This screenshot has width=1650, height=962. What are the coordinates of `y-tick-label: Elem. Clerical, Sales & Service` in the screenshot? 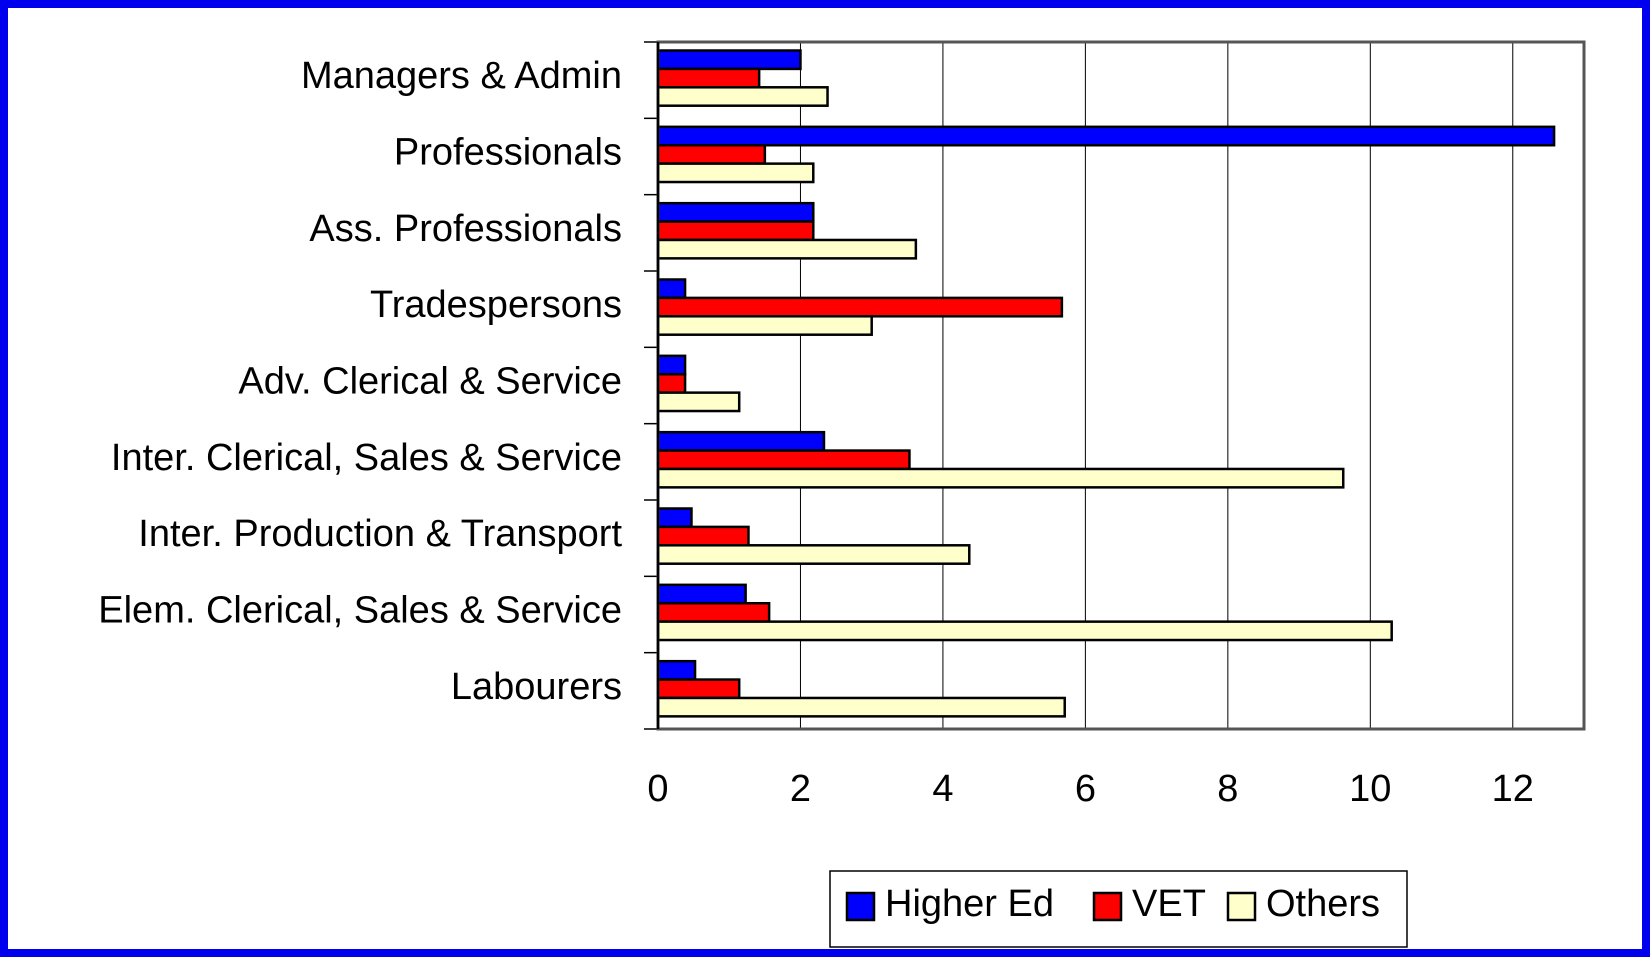 It's located at (360, 610).